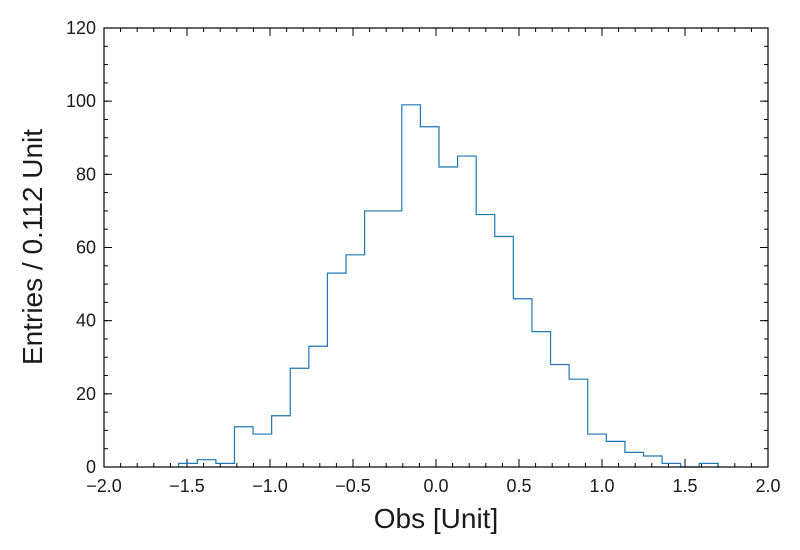 The width and height of the screenshot is (800, 550). I want to click on y-axis-title: Entries / 0.112 Unit, so click(32, 247).